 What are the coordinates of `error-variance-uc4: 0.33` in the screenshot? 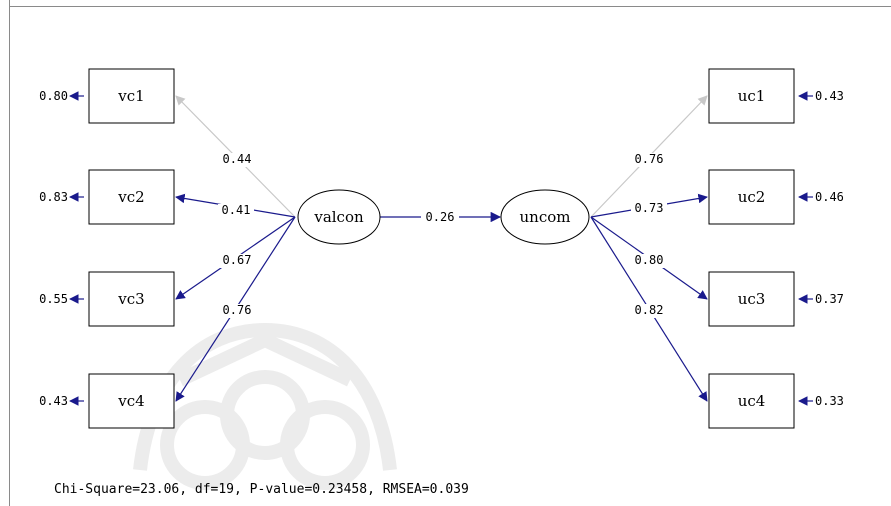 It's located at (829, 401).